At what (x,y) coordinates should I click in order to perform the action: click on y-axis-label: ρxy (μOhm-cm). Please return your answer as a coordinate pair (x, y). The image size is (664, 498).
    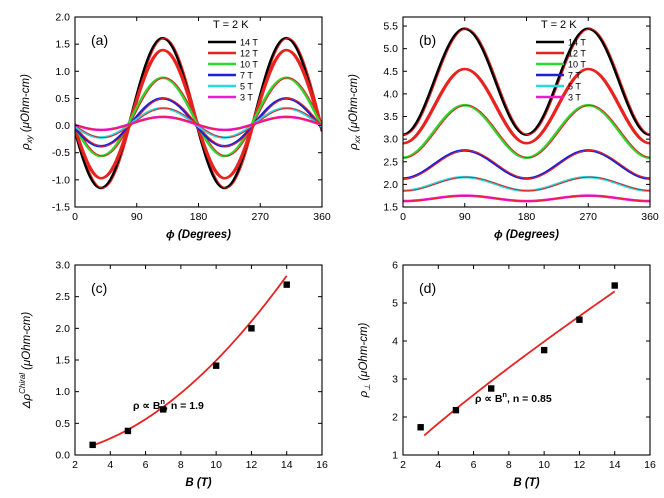
    Looking at the image, I should click on (27, 112).